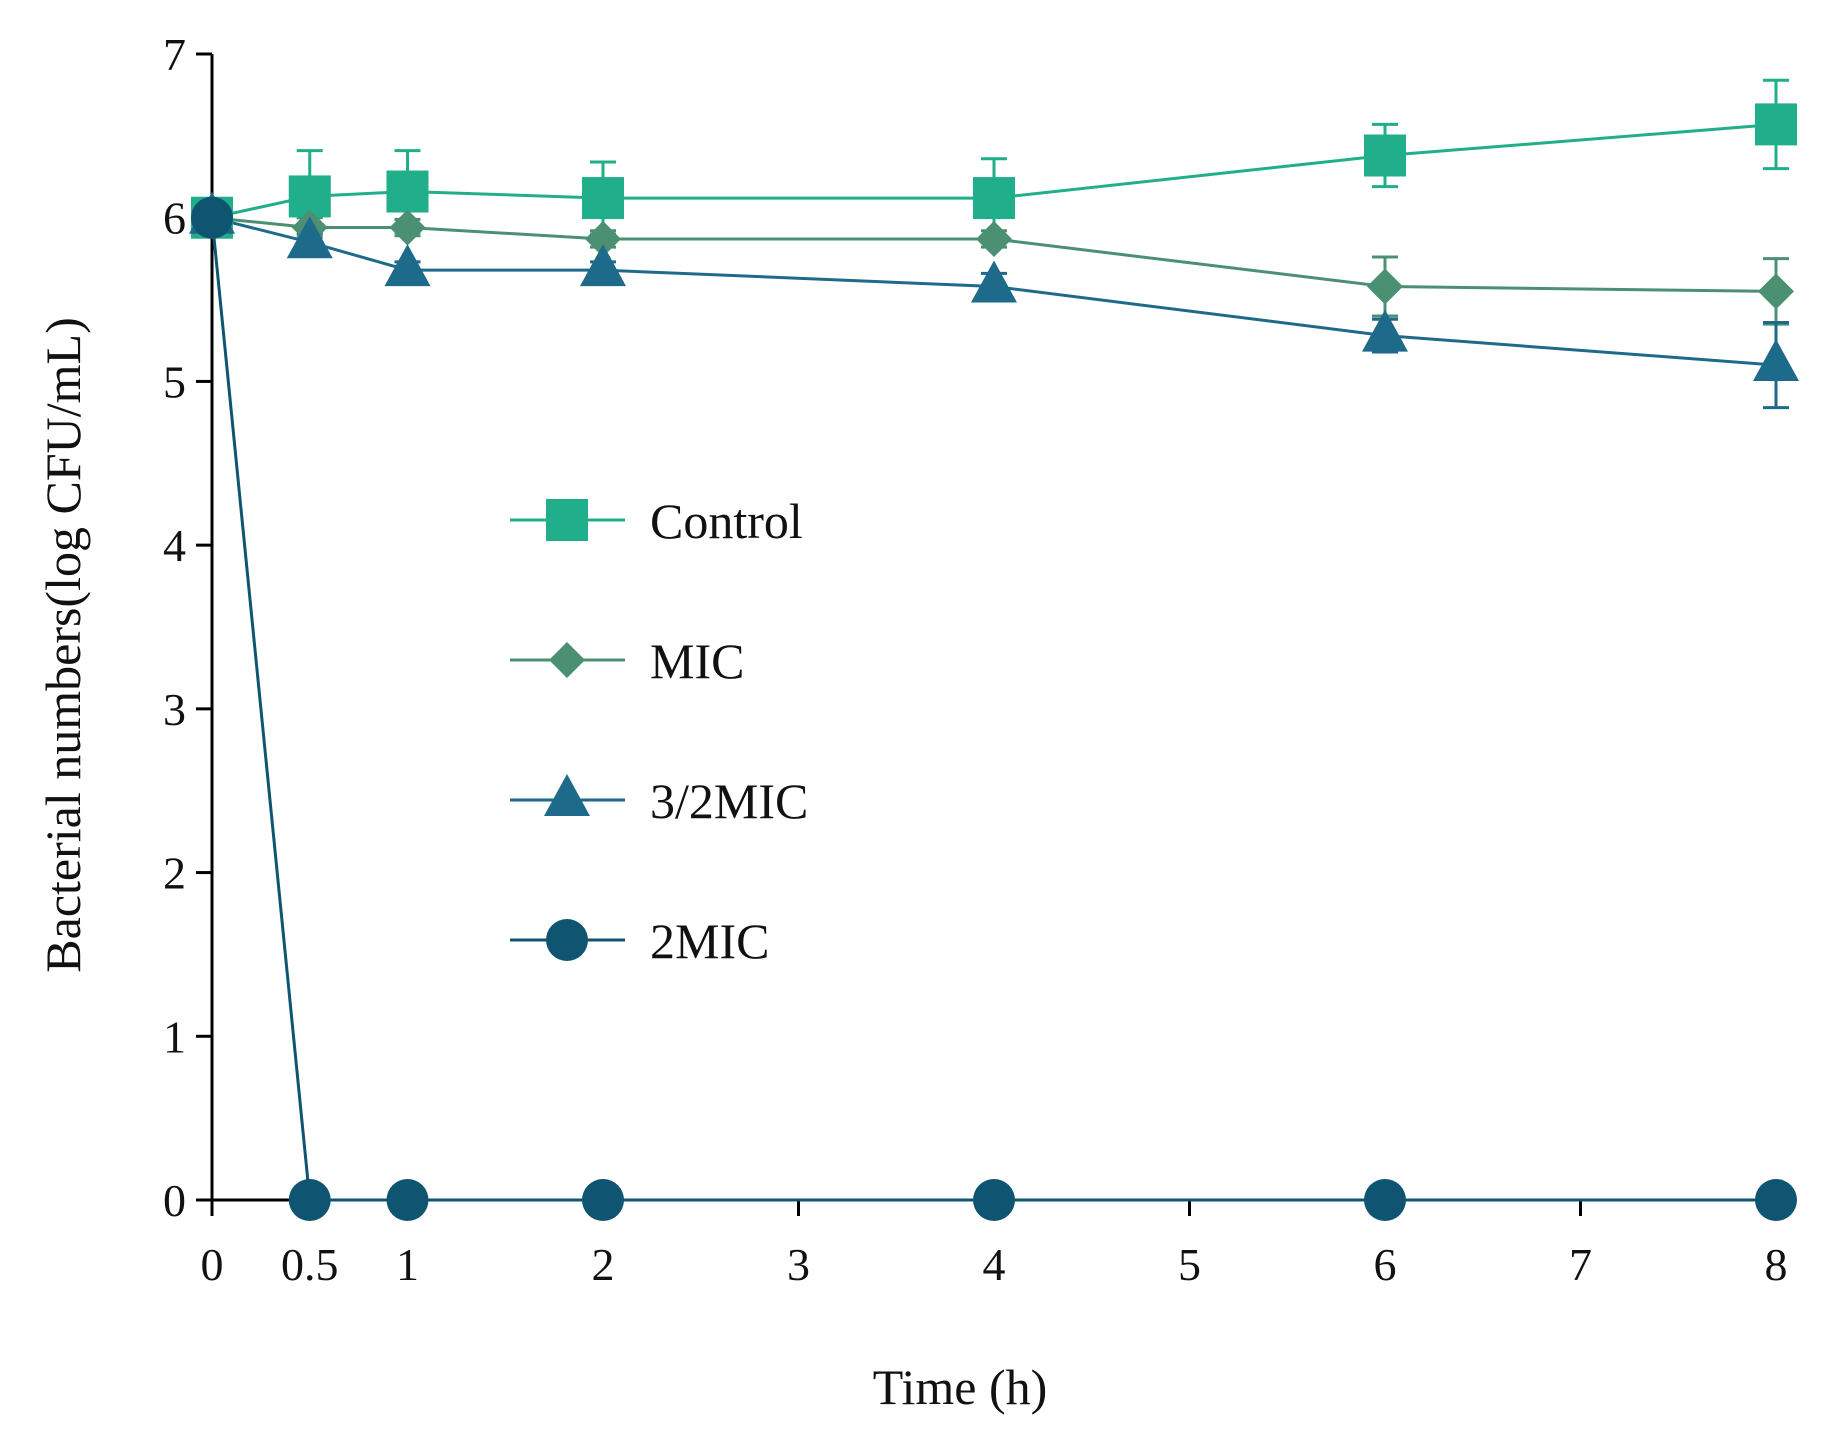 The height and width of the screenshot is (1437, 1825). What do you see at coordinates (63, 644) in the screenshot?
I see `y-axis-title: Bacterial numbers(log CFU/mL)` at bounding box center [63, 644].